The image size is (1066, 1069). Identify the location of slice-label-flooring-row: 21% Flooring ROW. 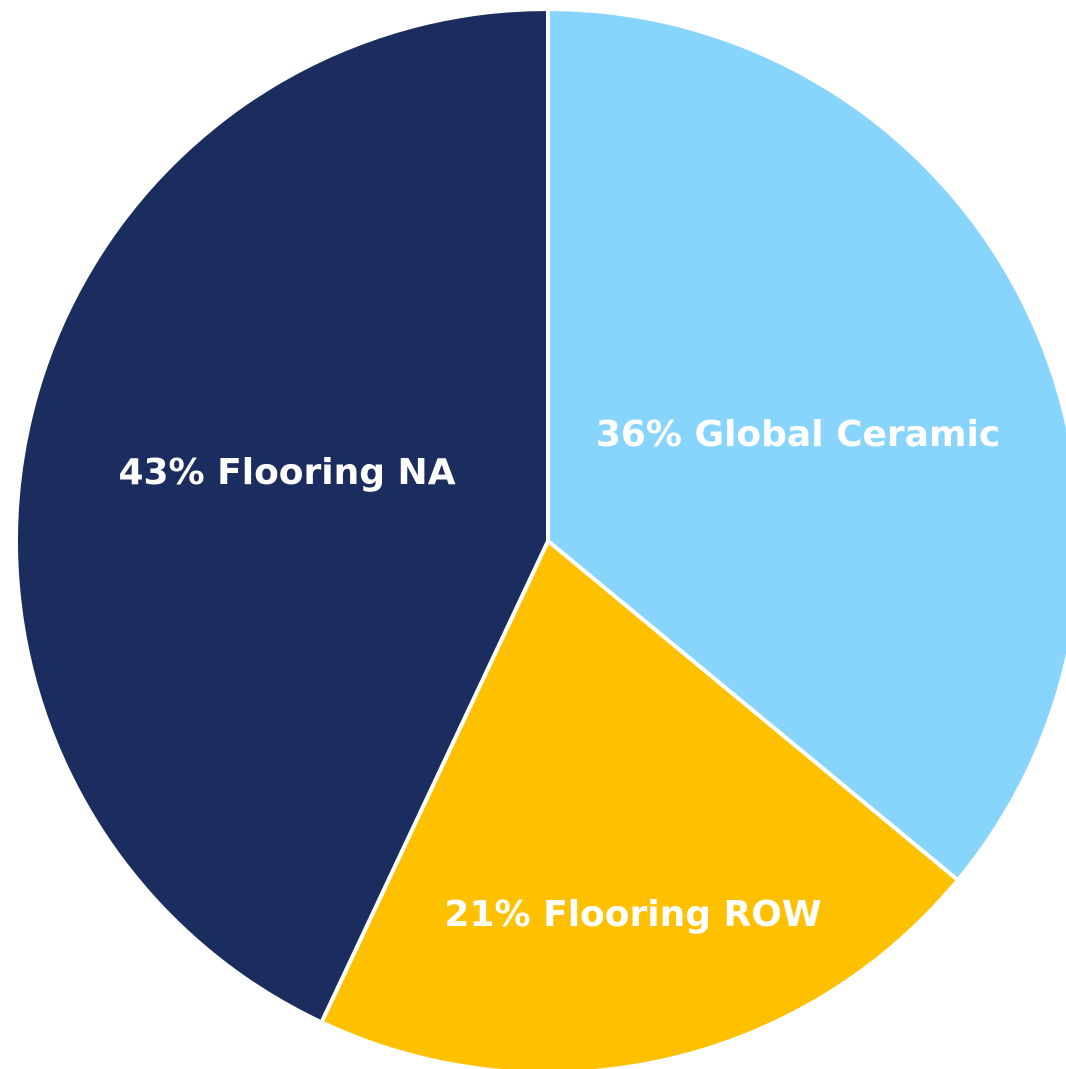
(632, 914).